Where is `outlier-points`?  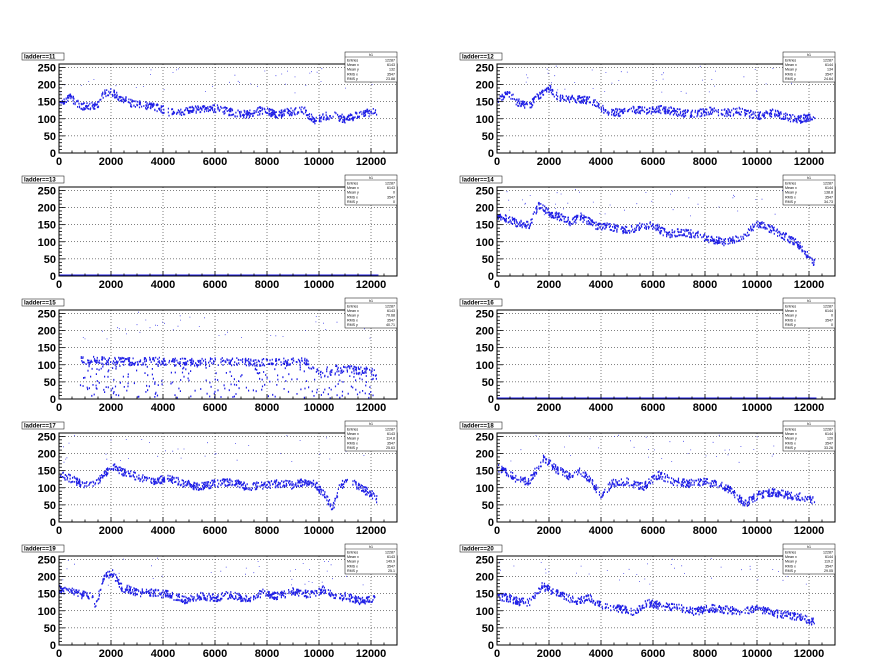 outlier-points is located at coordinates (666, 79).